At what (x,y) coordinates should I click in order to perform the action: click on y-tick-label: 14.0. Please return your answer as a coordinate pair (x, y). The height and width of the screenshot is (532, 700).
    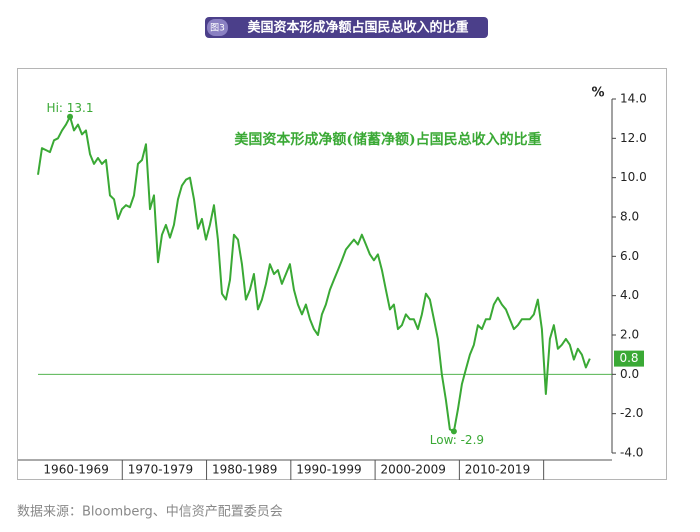
    Looking at the image, I should click on (633, 99).